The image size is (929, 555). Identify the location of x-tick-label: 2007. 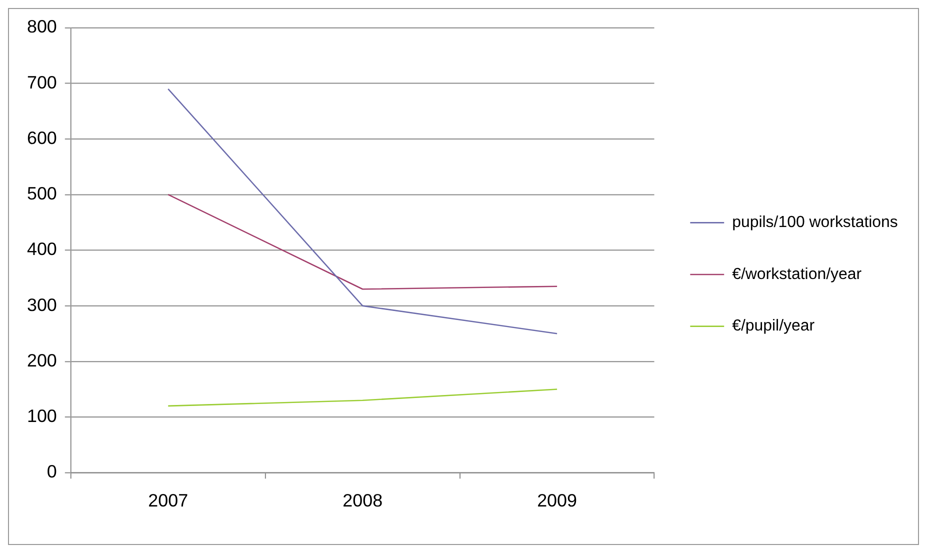
(168, 500).